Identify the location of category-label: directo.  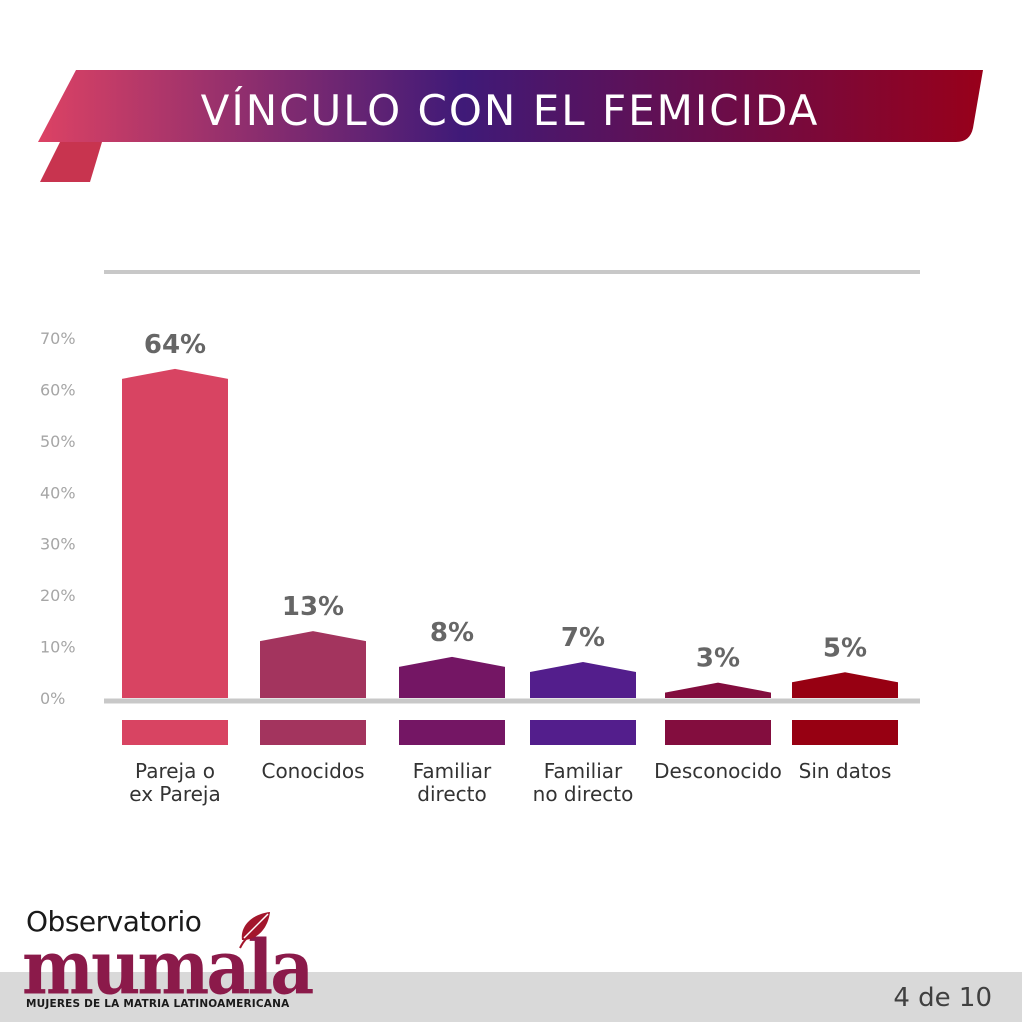
(451, 794).